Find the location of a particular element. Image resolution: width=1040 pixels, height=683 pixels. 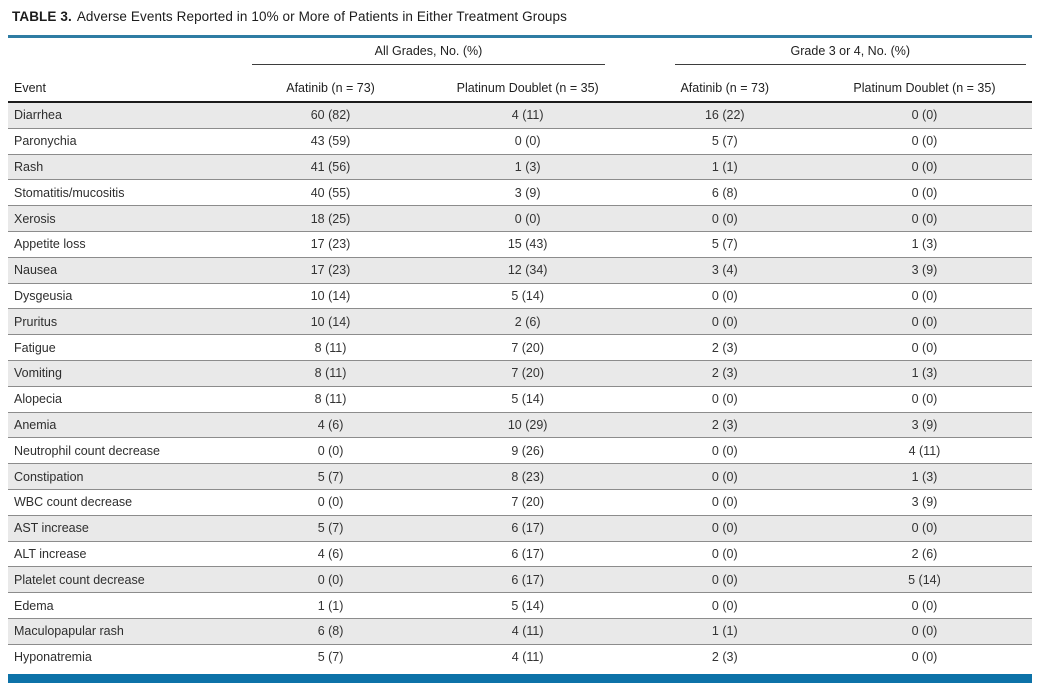

event-cell: AST increase is located at coordinates (123, 528).